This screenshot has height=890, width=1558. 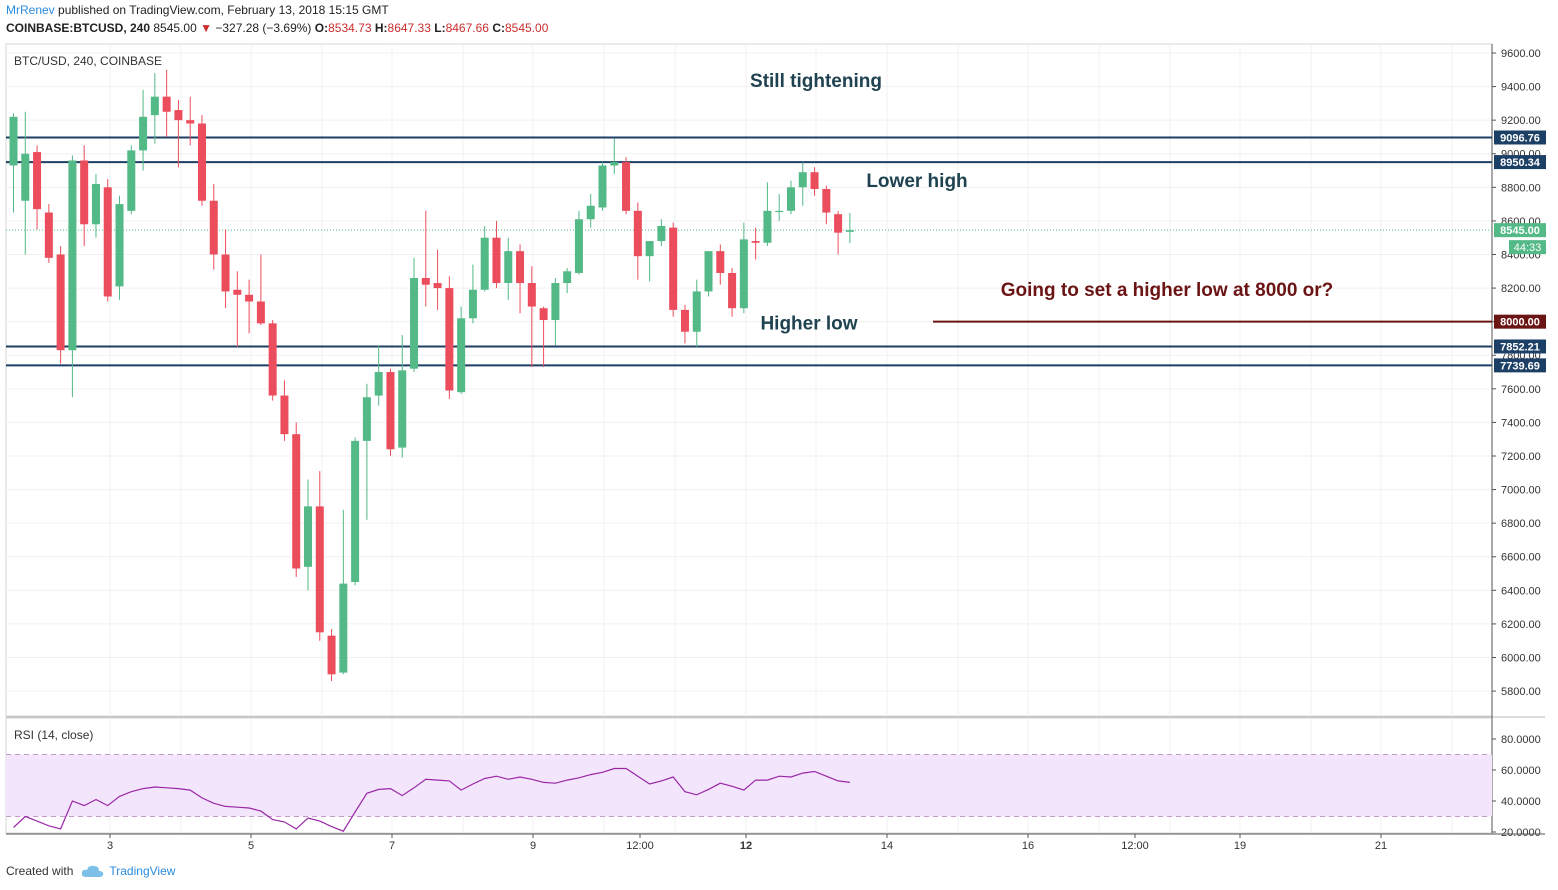 What do you see at coordinates (1521, 558) in the screenshot?
I see `price-tick-label: 6600.00` at bounding box center [1521, 558].